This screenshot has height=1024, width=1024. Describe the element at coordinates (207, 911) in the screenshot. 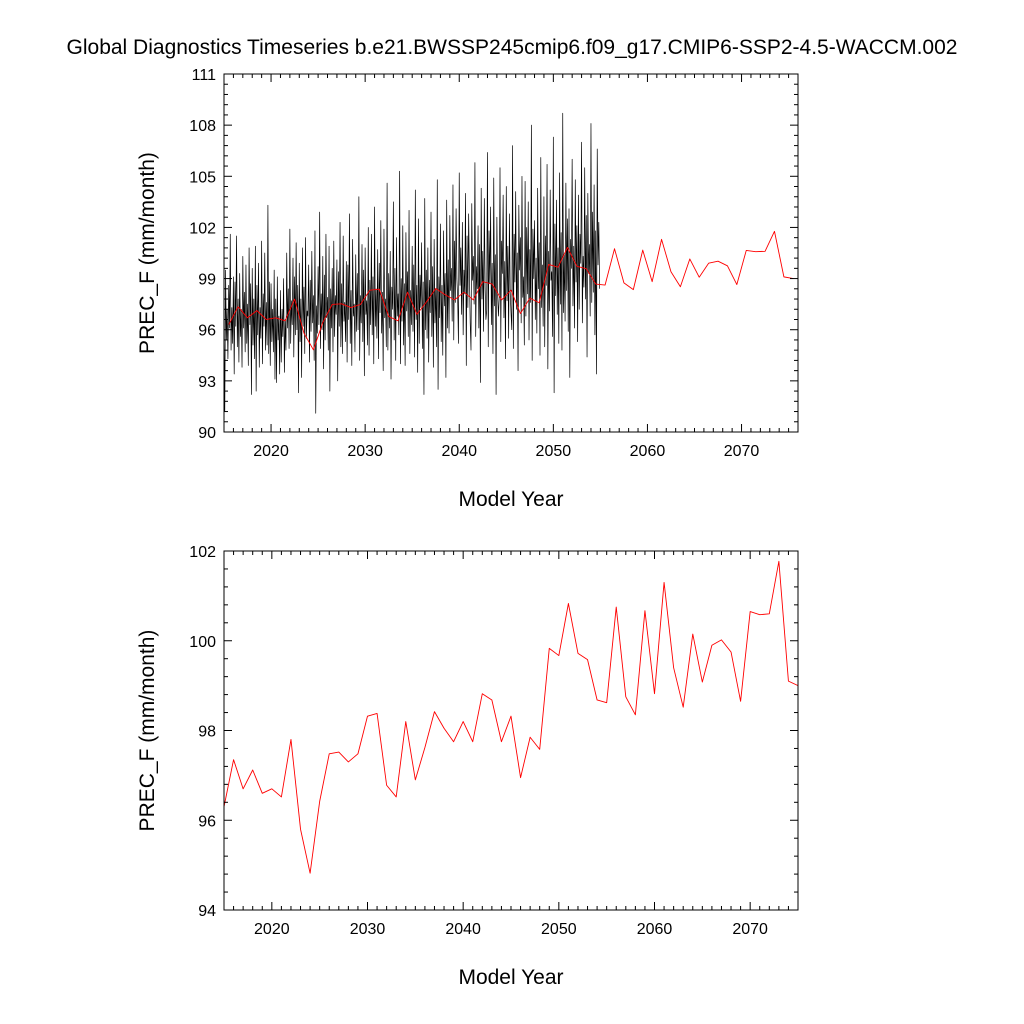

I see `bottom-y-tick-label: 94` at that location.